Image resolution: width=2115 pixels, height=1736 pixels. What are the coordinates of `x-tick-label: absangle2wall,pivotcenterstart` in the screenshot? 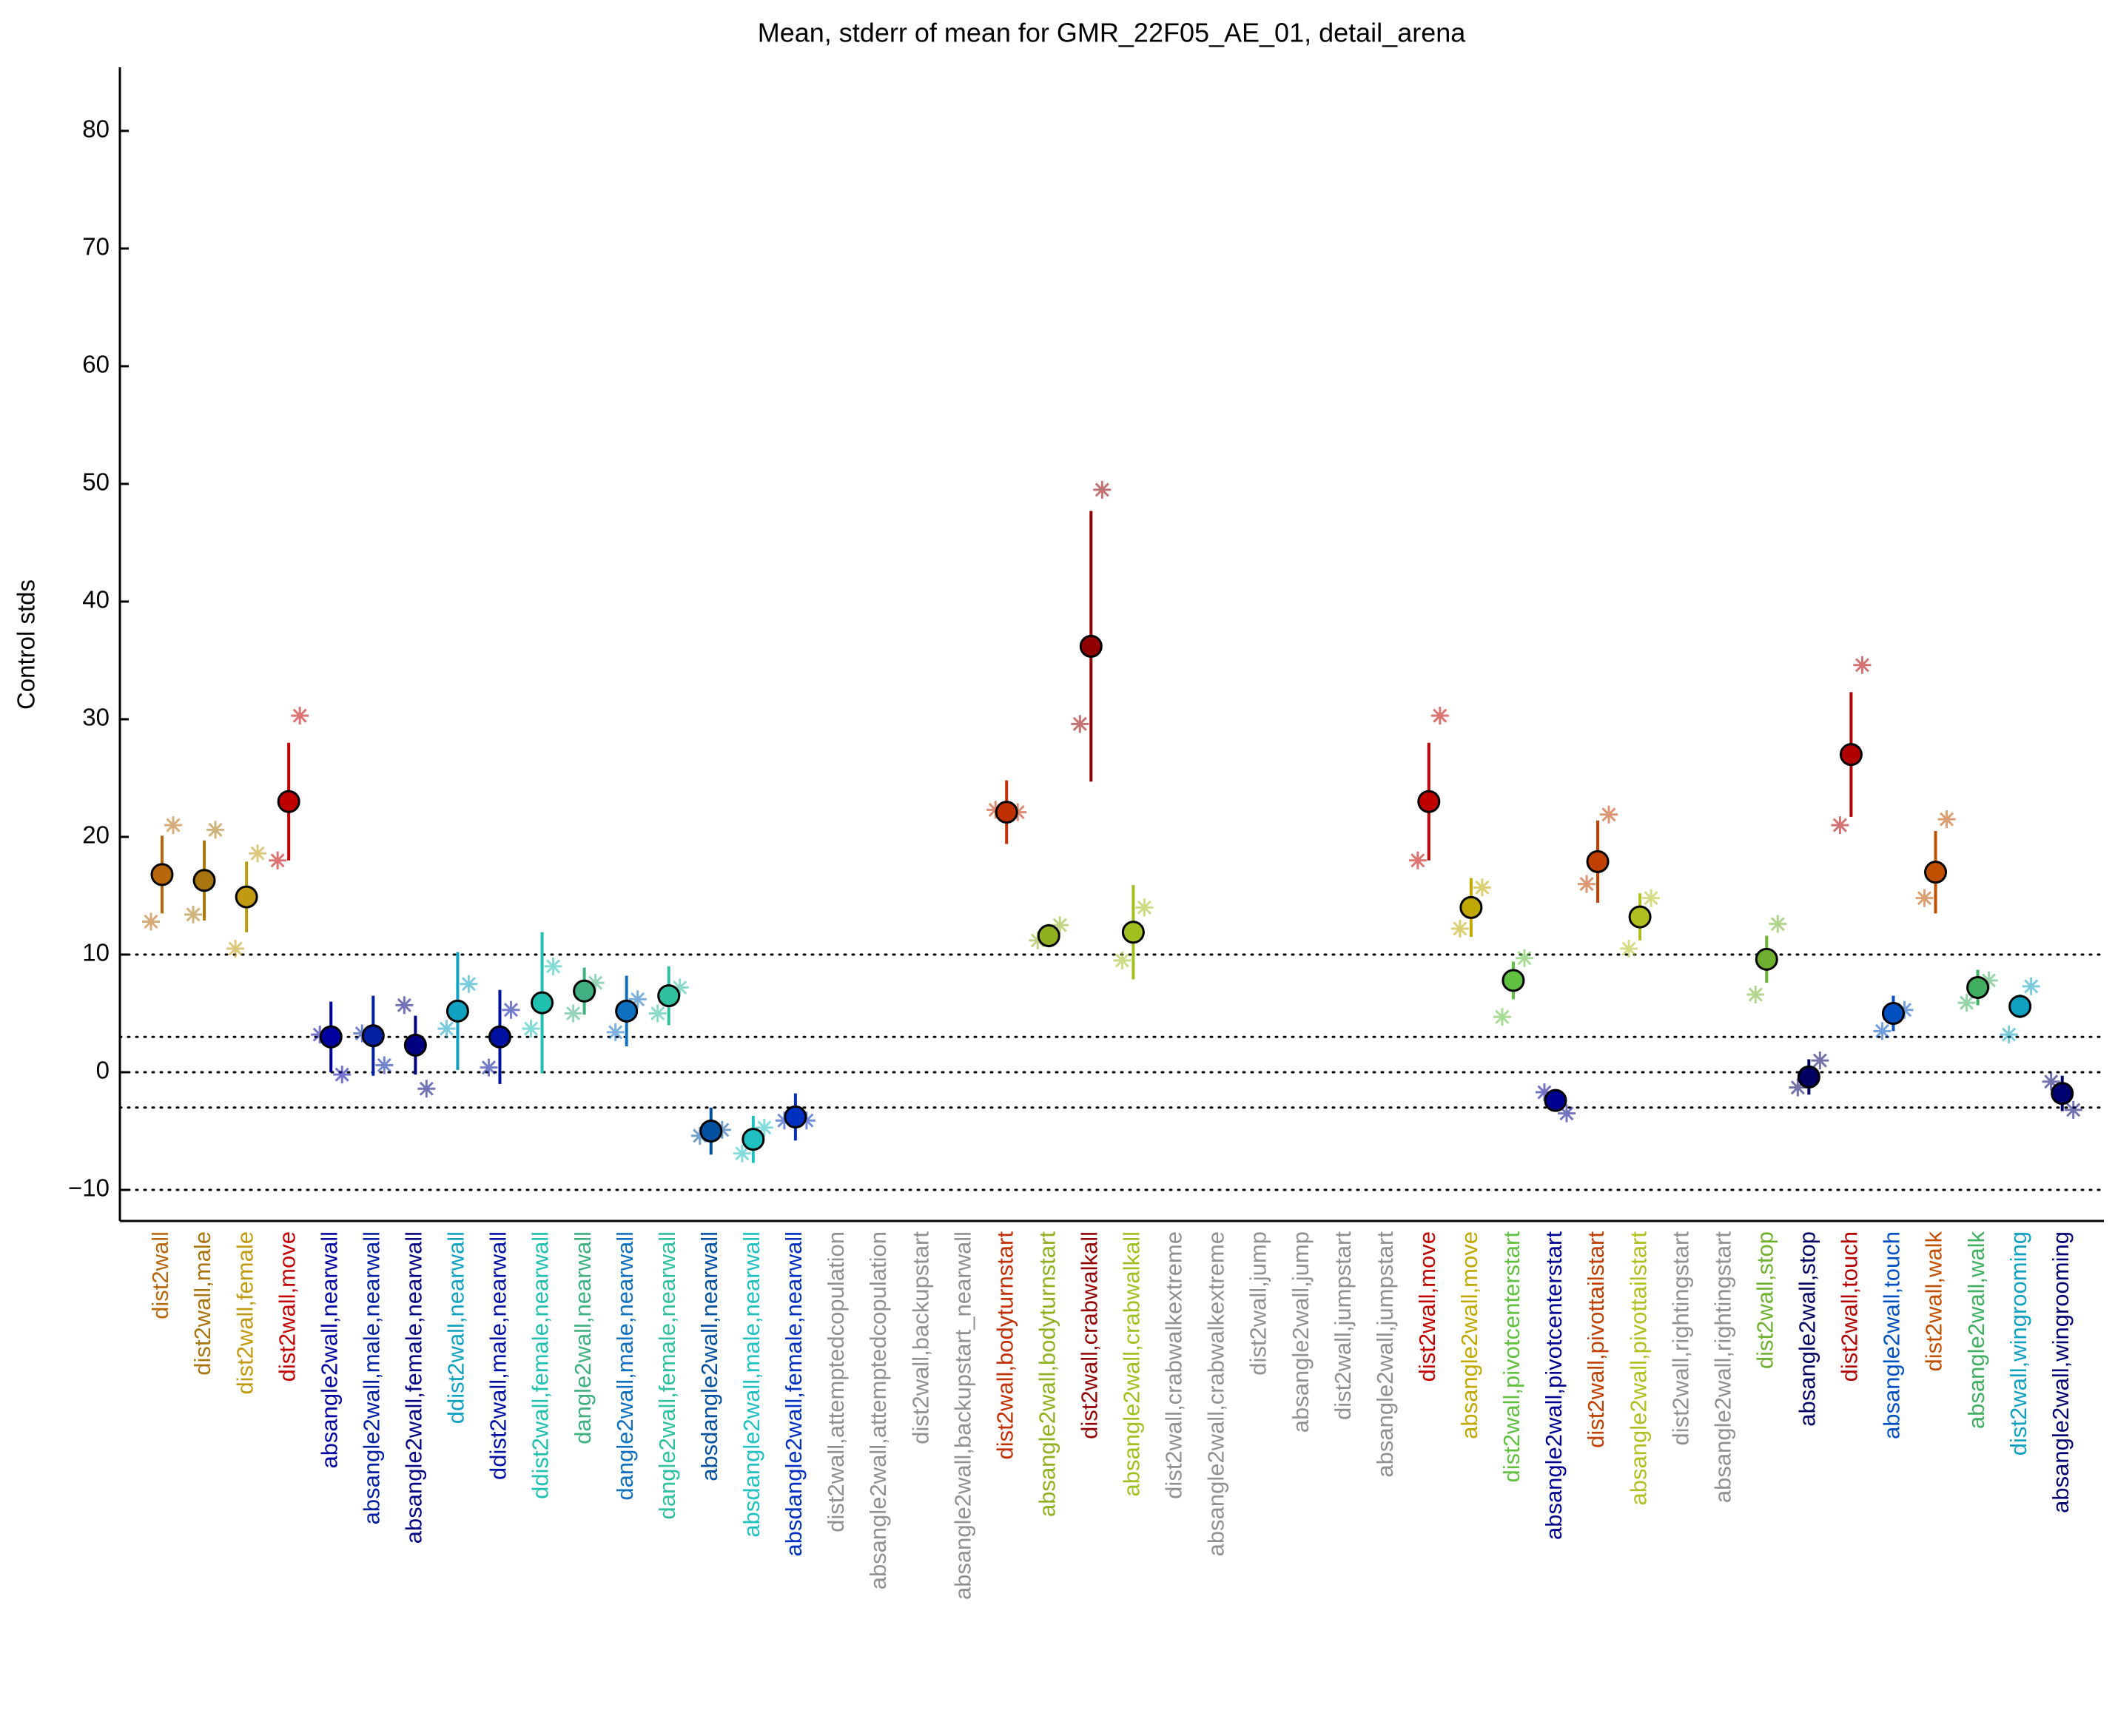 It's located at (1554, 1385).